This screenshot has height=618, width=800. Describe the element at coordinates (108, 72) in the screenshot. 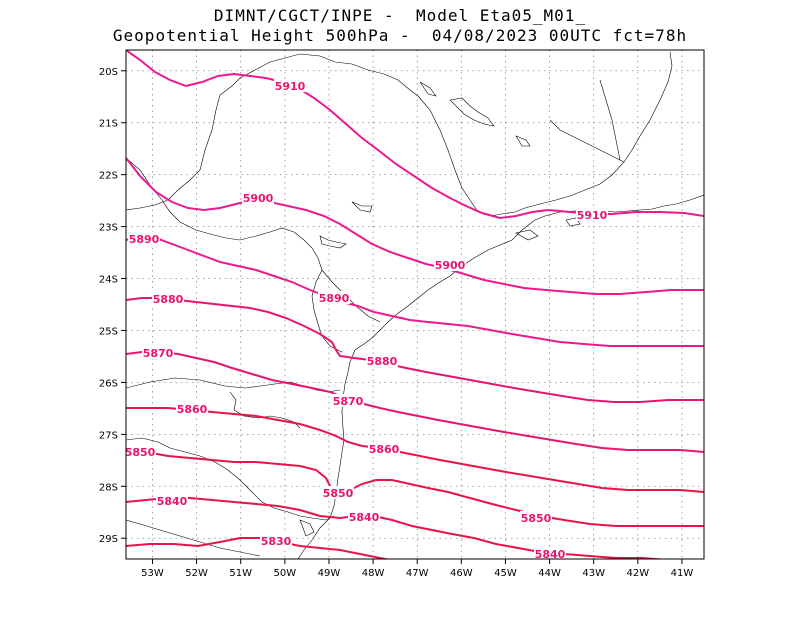

I see `lat-tick-label: 20S` at that location.